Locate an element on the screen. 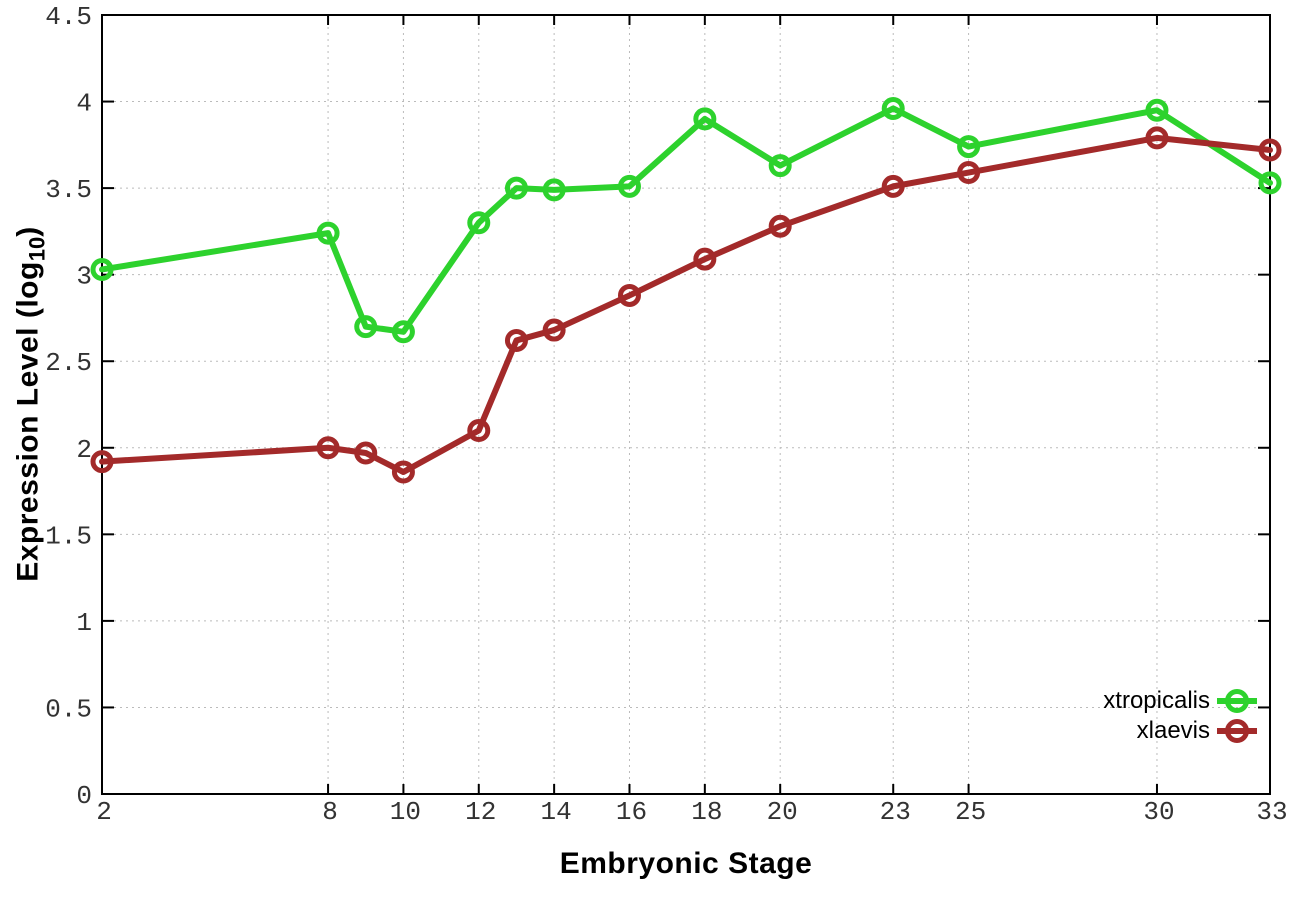 This screenshot has height=907, width=1296. legend-sample-xlaevis is located at coordinates (1237, 731).